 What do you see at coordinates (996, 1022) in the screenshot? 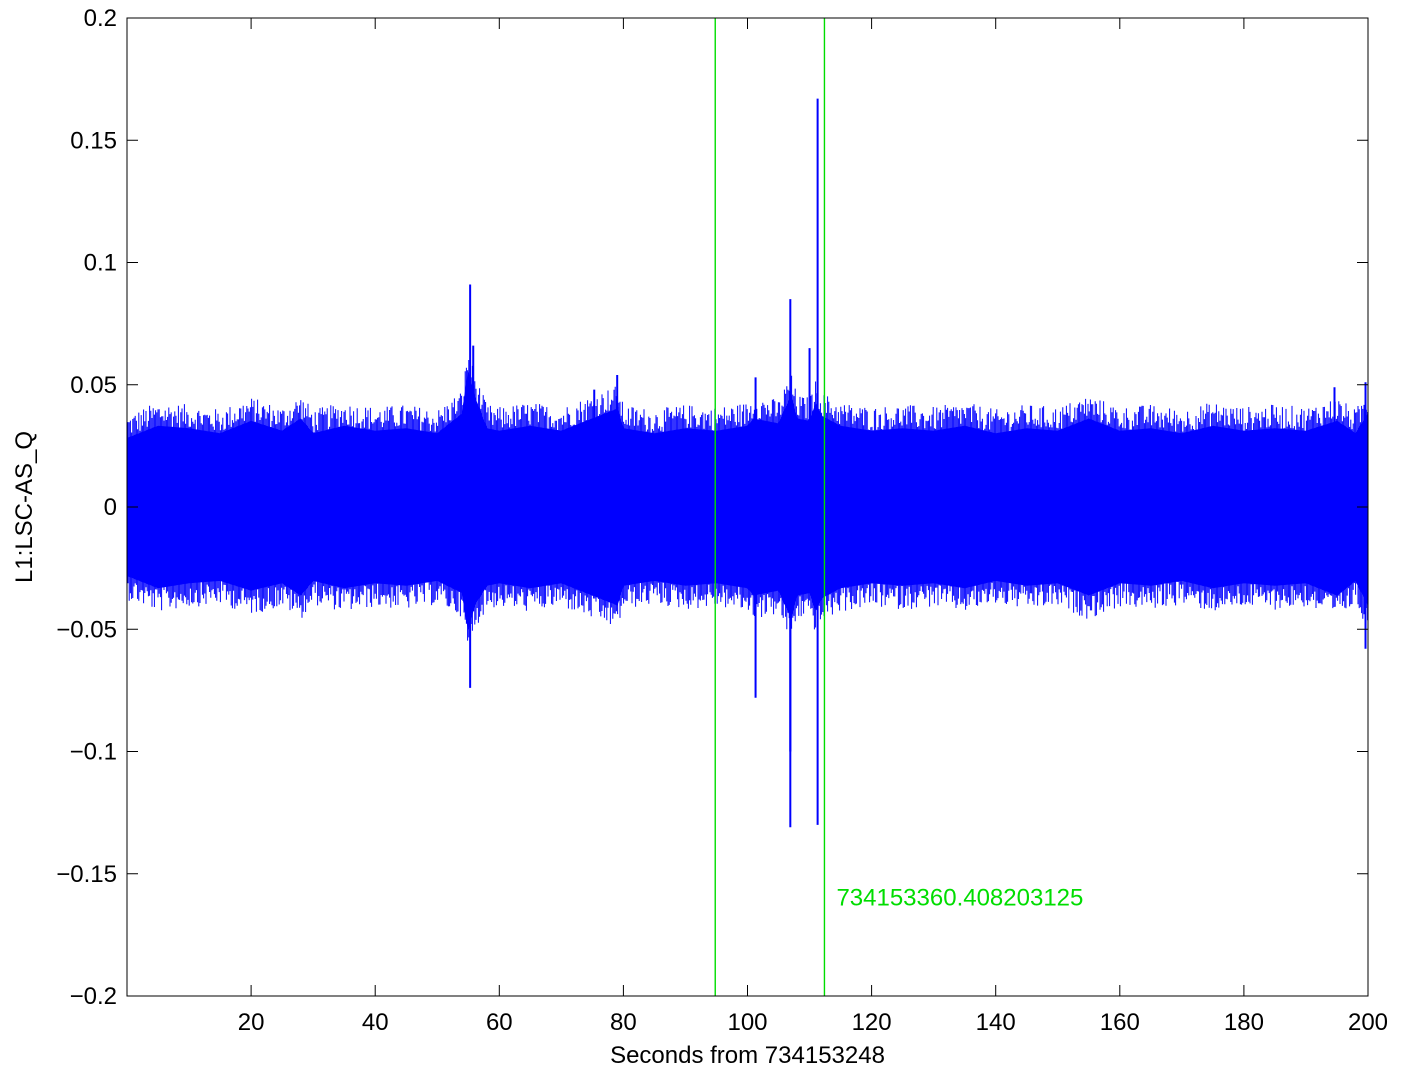
I see `x-tick-label: 140` at bounding box center [996, 1022].